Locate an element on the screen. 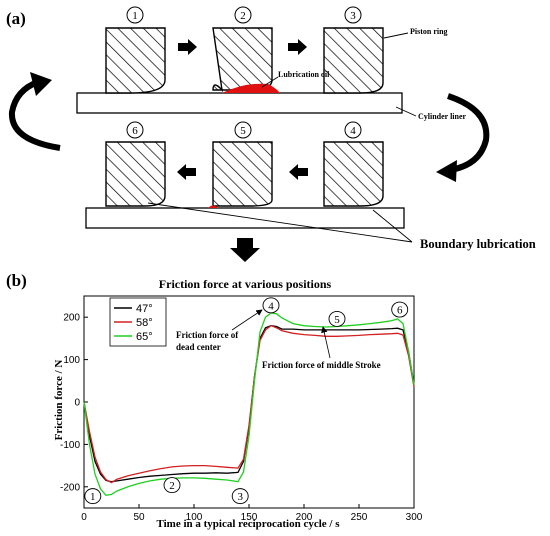 This screenshot has width=550, height=536. lubrication-oil-top is located at coordinates (251, 88).